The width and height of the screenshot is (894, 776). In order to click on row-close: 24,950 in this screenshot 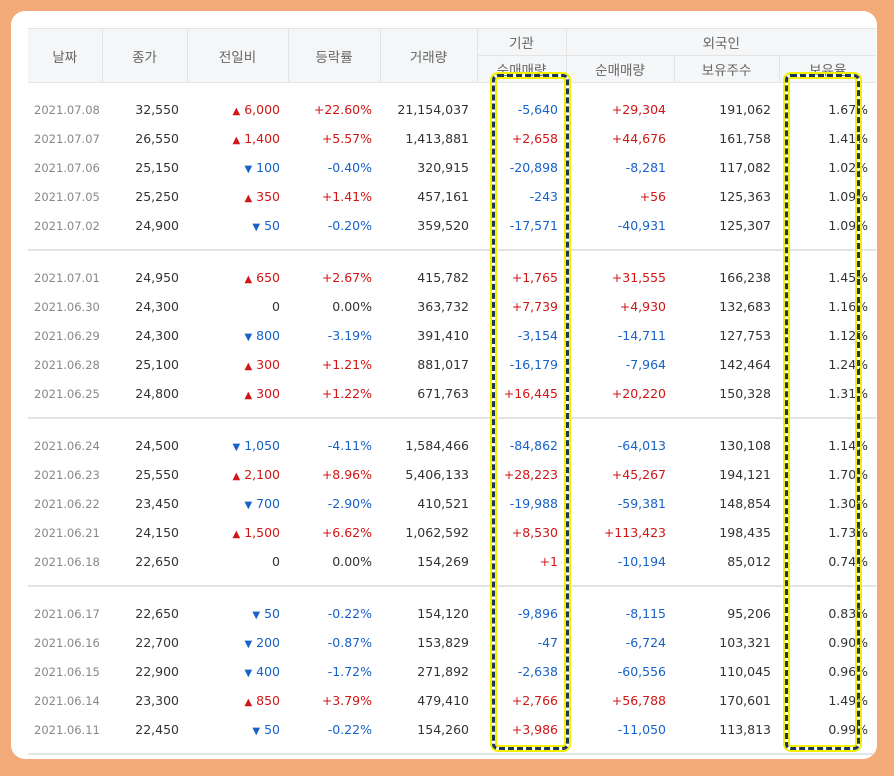, I will do `click(157, 277)`.